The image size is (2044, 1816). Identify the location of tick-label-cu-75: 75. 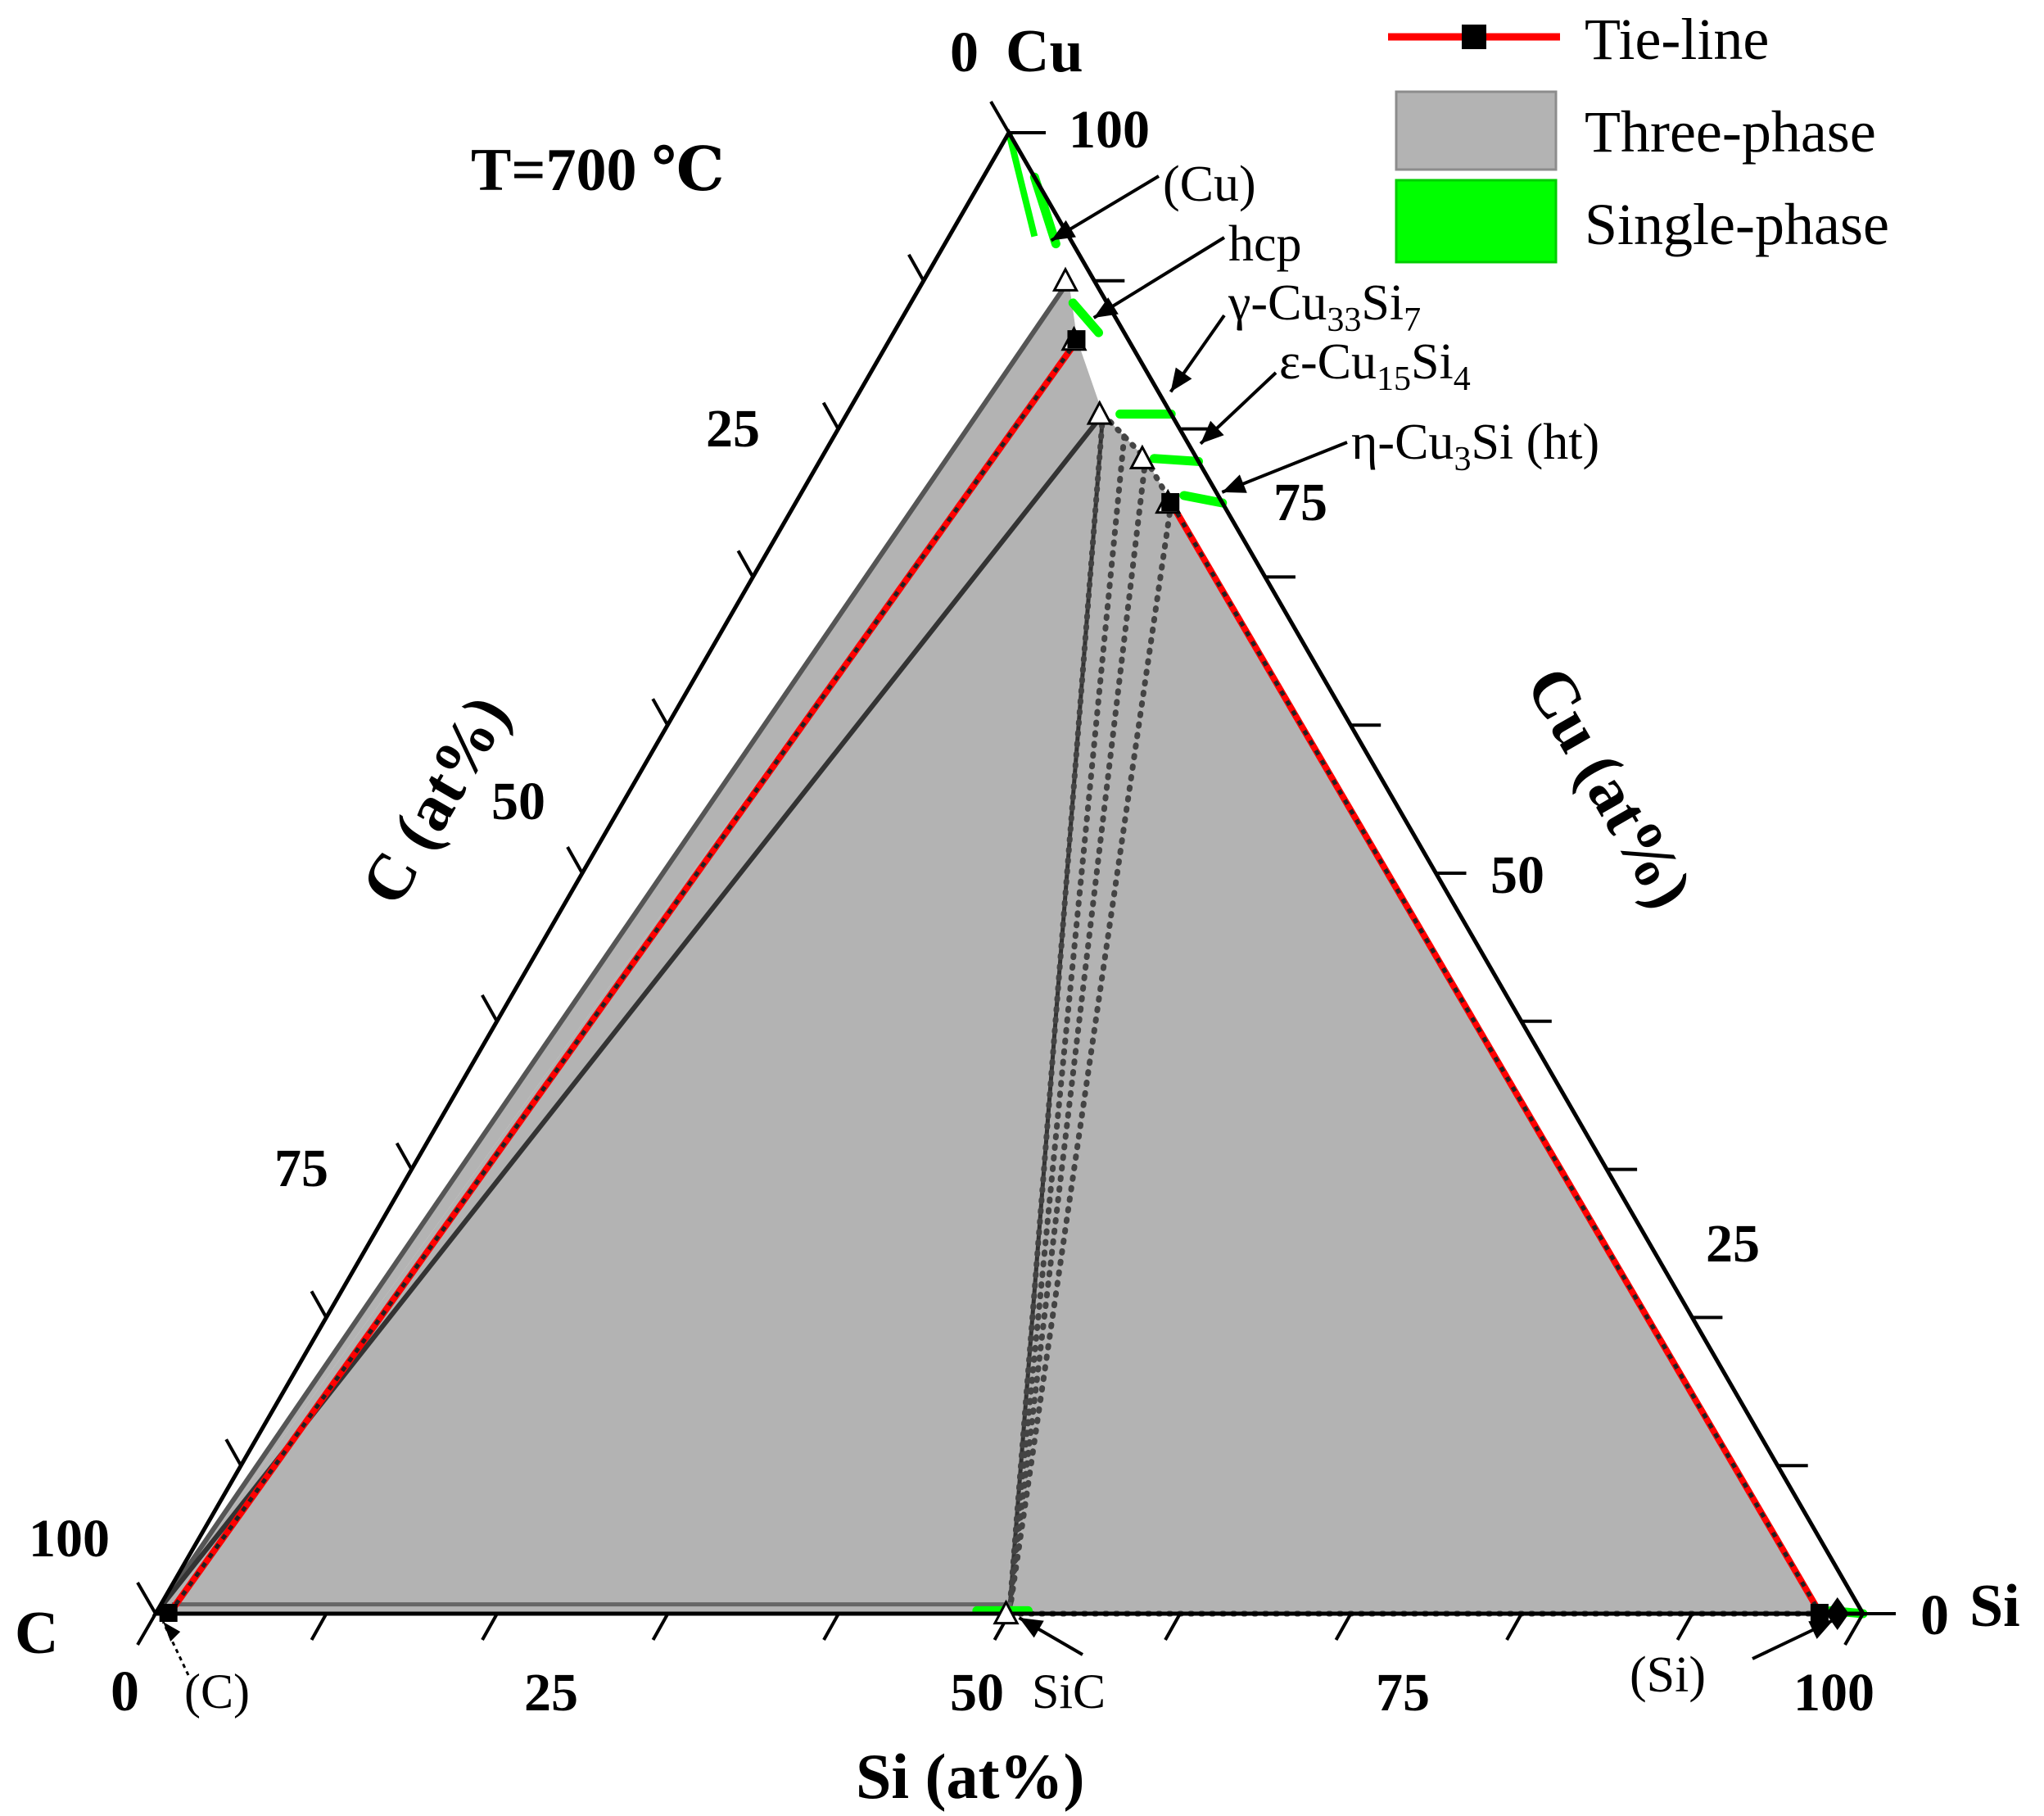
(1300, 502).